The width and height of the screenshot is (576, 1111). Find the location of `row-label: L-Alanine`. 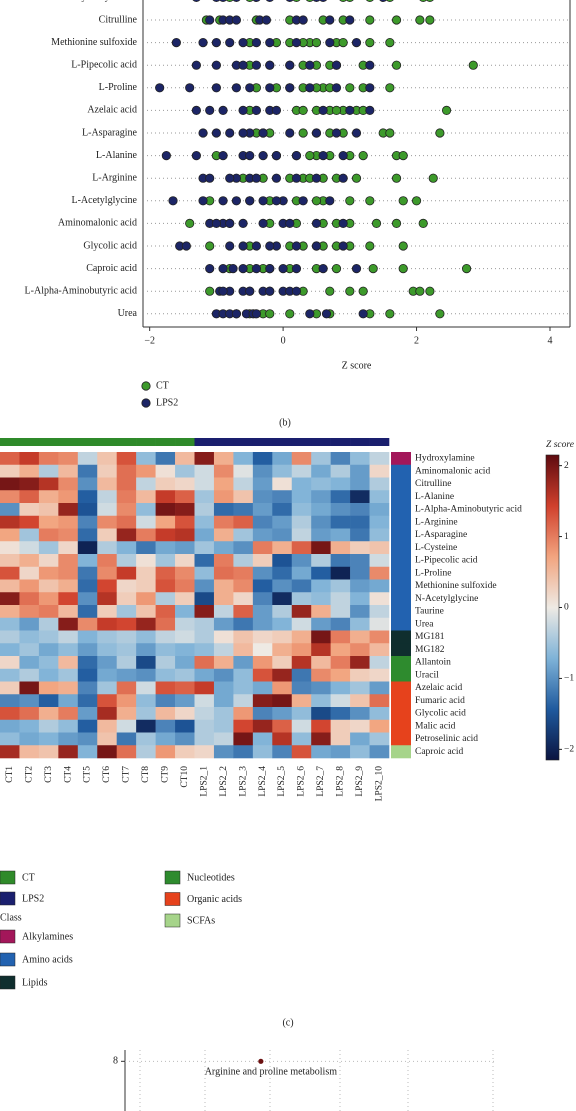

row-label: L-Alanine is located at coordinates (434, 497).